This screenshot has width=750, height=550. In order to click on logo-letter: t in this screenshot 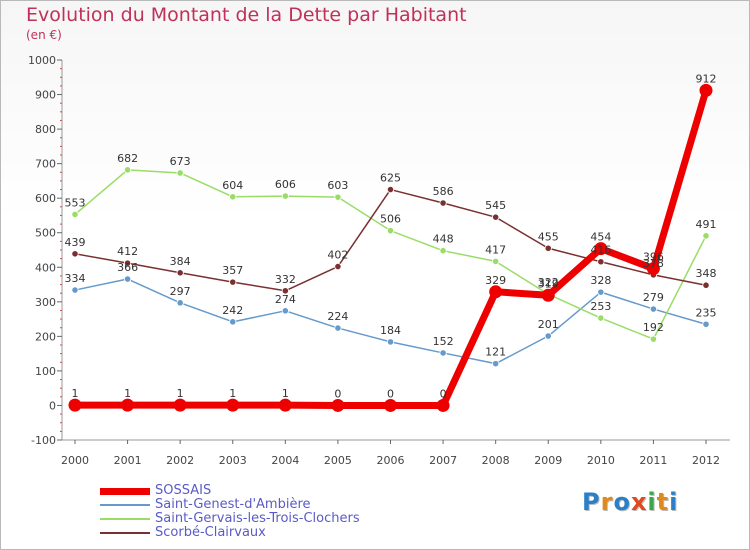, I will do `click(663, 502)`.